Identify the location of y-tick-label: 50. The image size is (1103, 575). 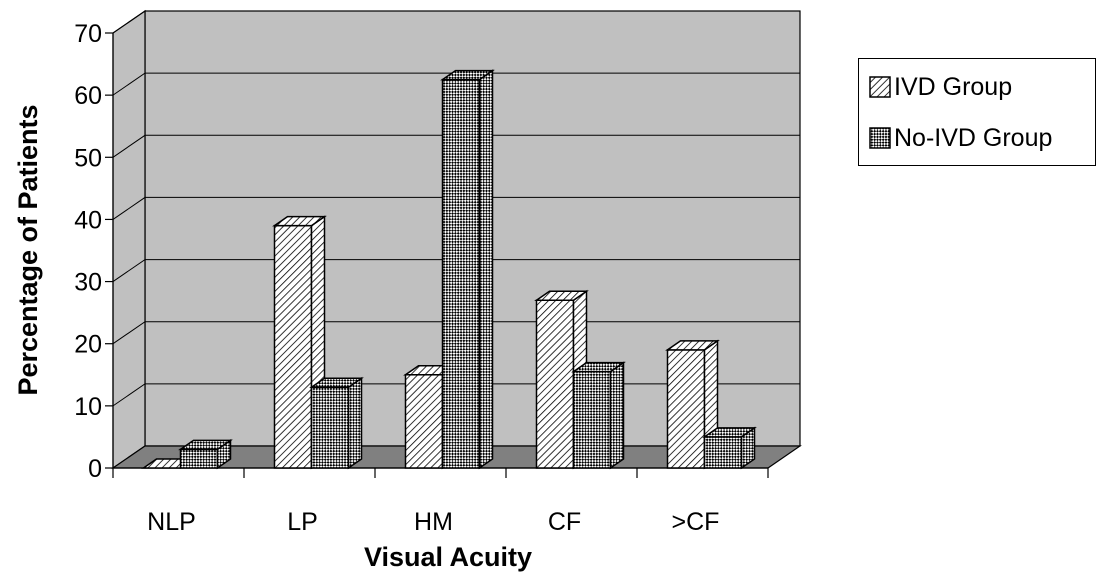
(88, 158).